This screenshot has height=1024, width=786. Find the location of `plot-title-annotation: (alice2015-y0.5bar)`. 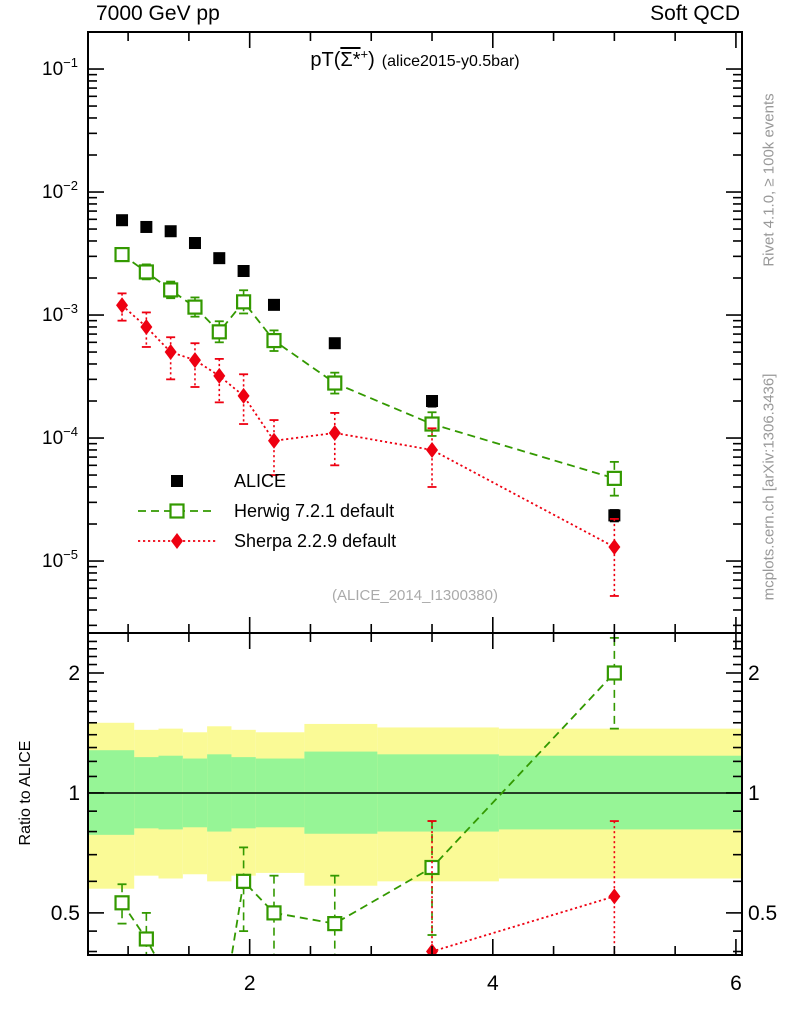

plot-title-annotation: (alice2015-y0.5bar) is located at coordinates (450, 61).